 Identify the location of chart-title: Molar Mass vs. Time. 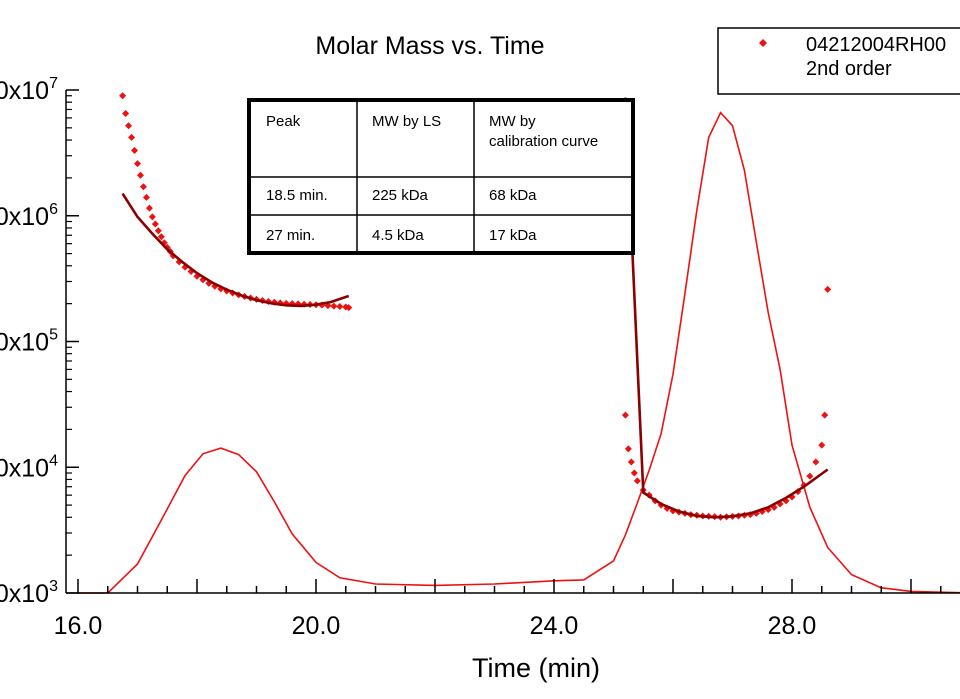
(429, 46).